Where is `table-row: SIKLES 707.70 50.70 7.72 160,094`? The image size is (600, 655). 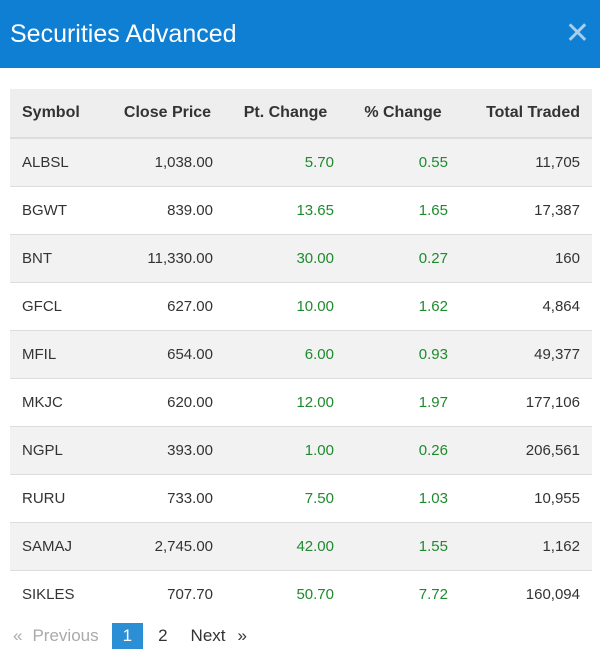 table-row: SIKLES 707.70 50.70 7.72 160,094 is located at coordinates (301, 594).